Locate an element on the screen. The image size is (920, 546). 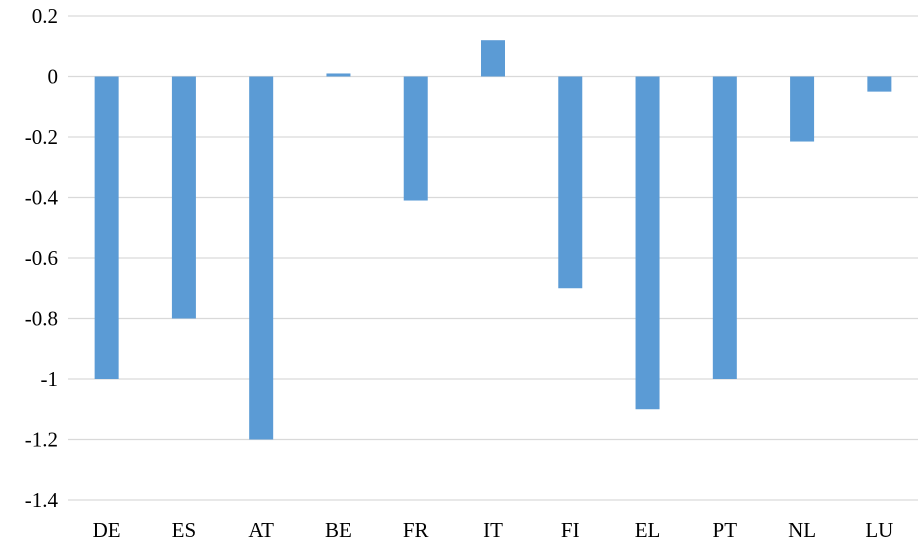
bar-nl is located at coordinates (802, 109).